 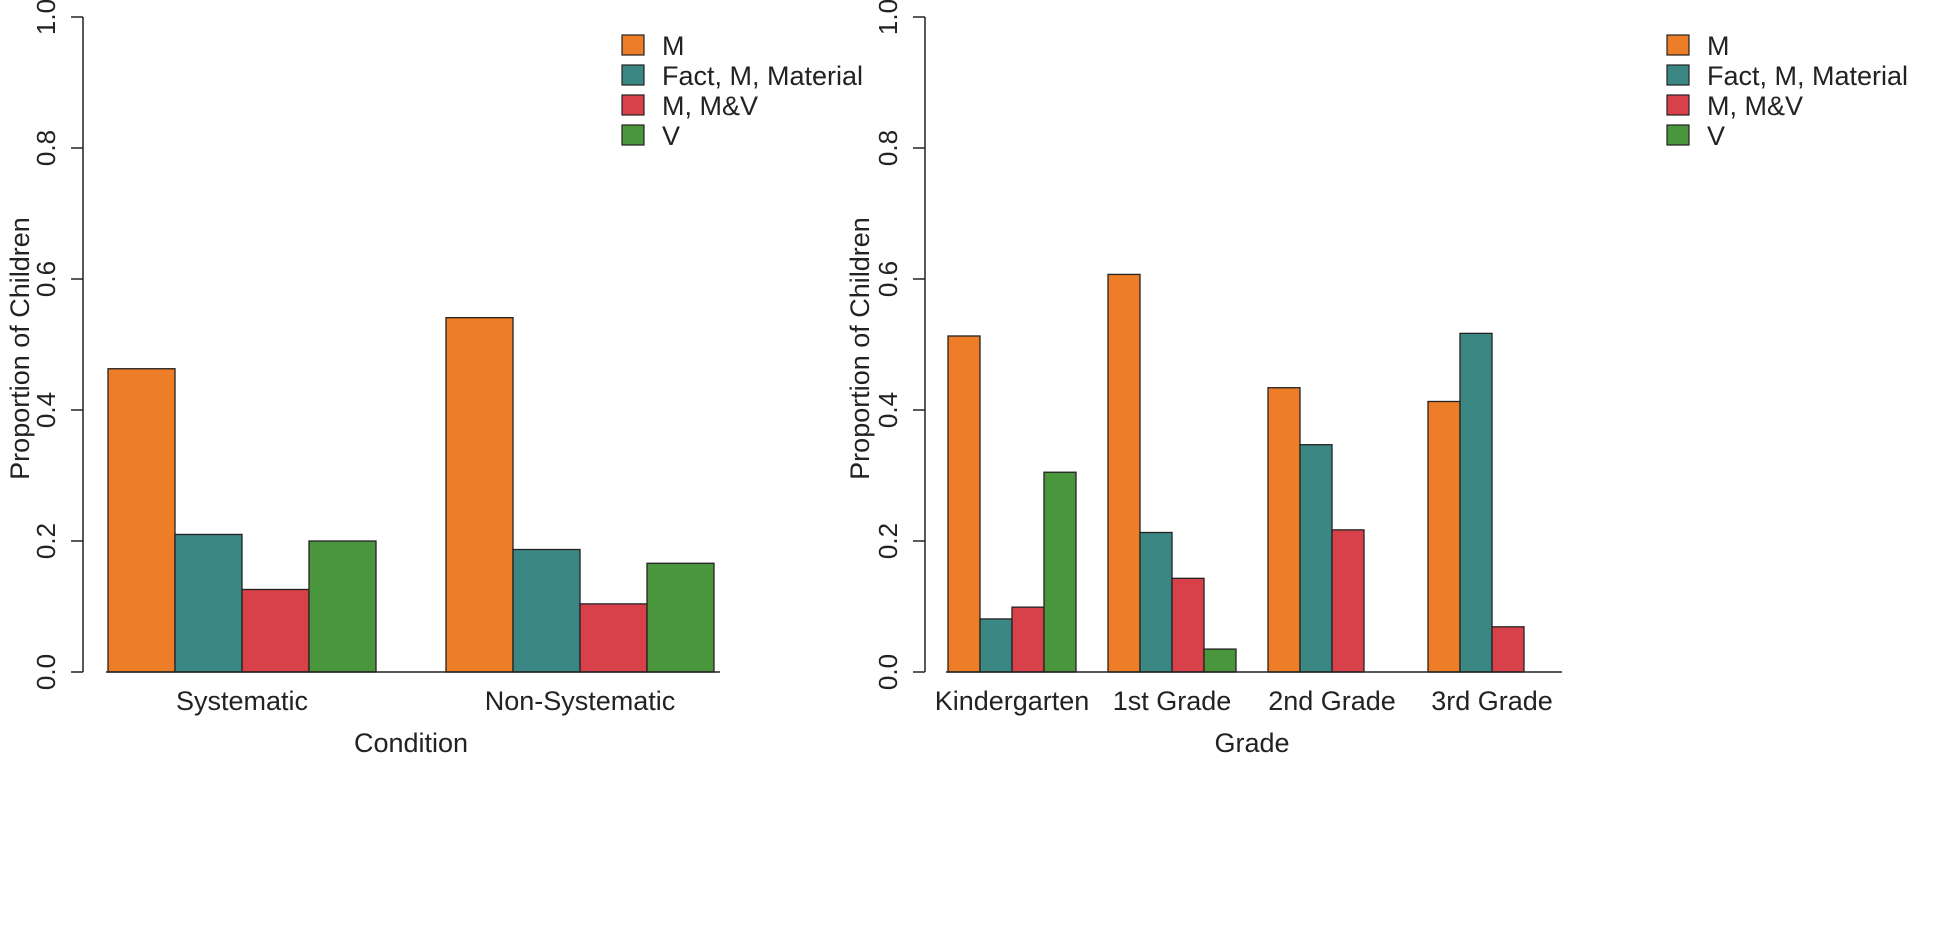 I want to click on category-label: 3rd Grade, so click(x=1492, y=701).